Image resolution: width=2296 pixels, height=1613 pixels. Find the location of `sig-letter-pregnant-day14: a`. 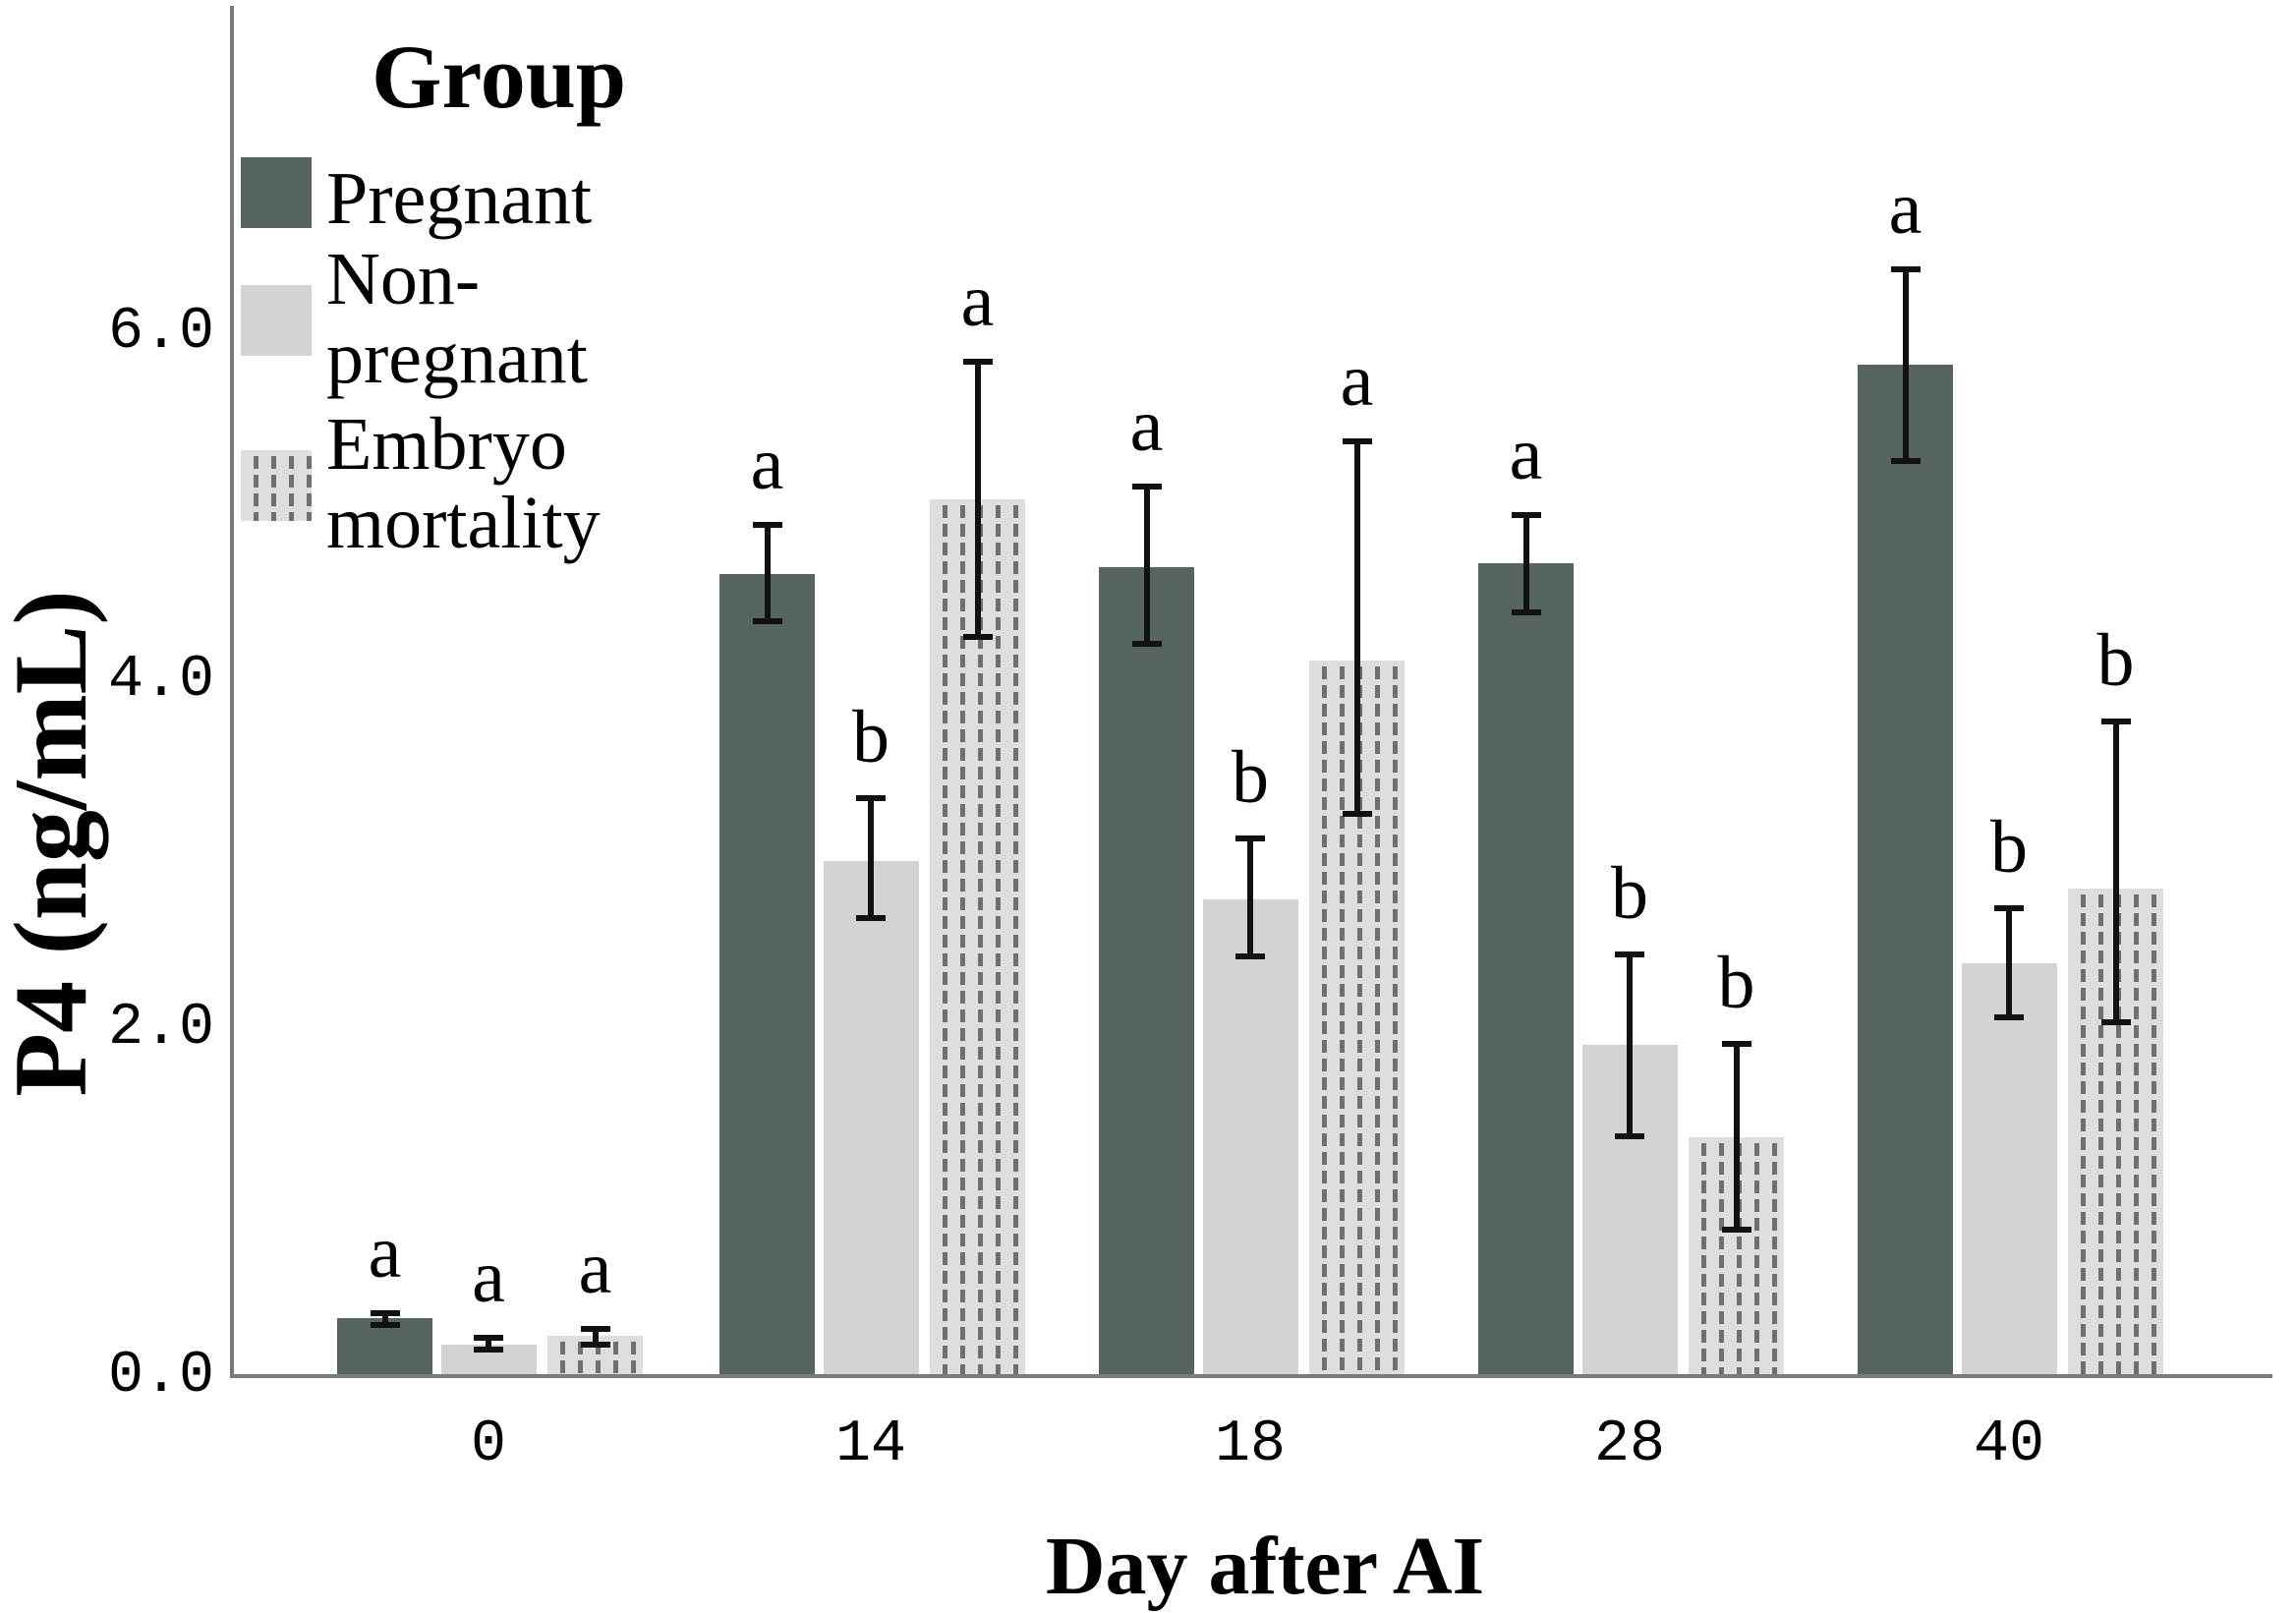

sig-letter-pregnant-day14: a is located at coordinates (767, 464).